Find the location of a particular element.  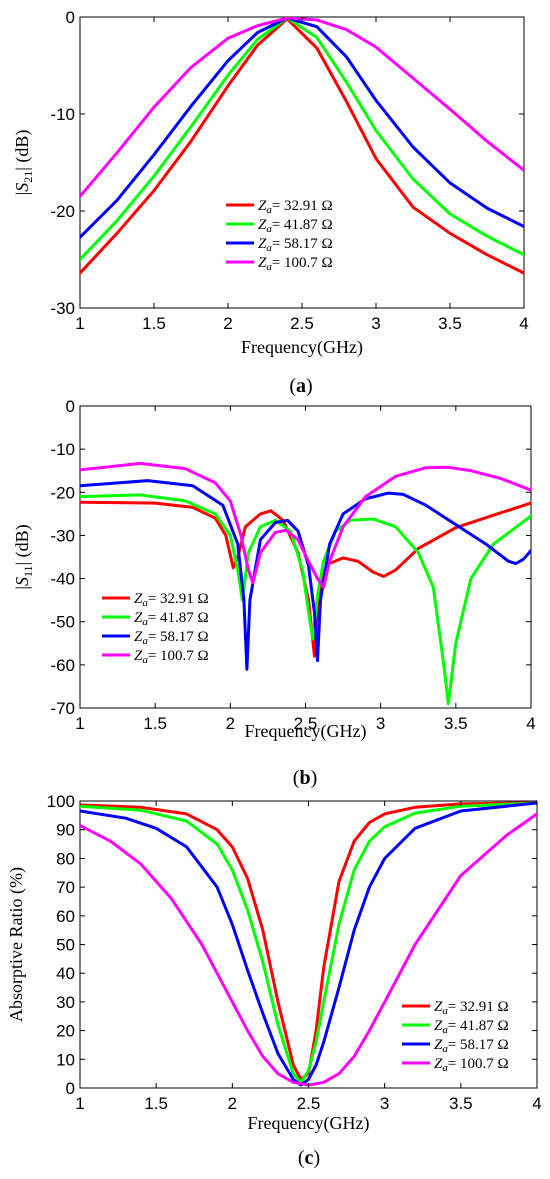

y-axis-label: |S11| (dB) is located at coordinates (23, 556).